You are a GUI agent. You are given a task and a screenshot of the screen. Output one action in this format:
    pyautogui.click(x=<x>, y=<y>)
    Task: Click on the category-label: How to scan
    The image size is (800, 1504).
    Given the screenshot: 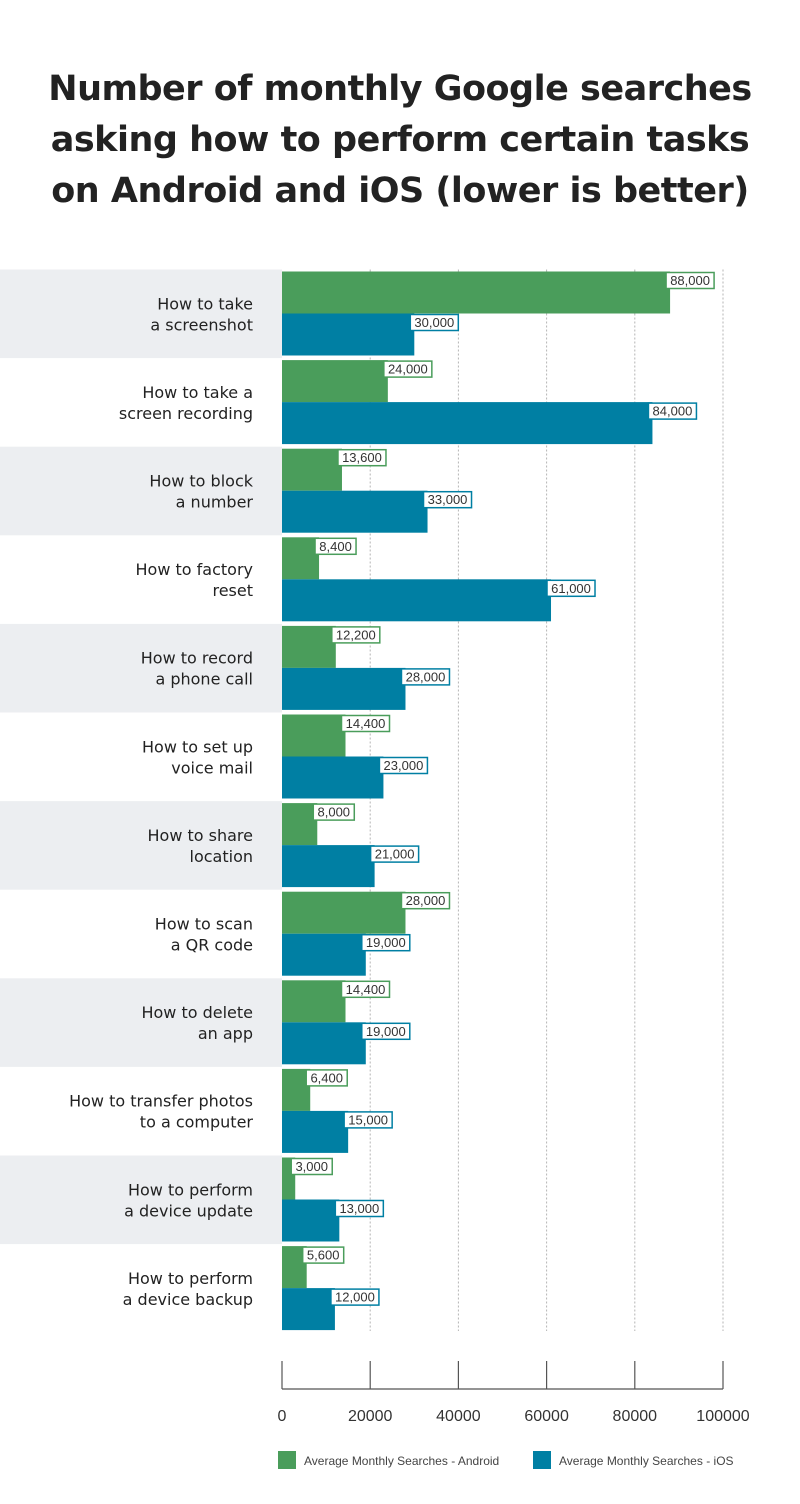 What is the action you would take?
    pyautogui.click(x=204, y=924)
    